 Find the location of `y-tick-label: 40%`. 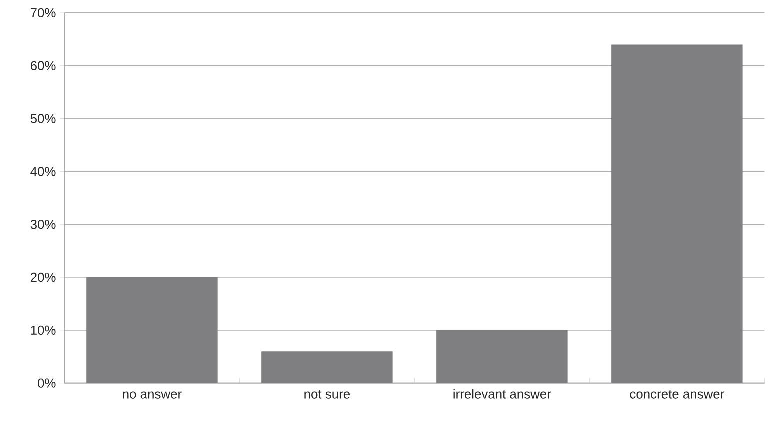

y-tick-label: 40% is located at coordinates (43, 171).